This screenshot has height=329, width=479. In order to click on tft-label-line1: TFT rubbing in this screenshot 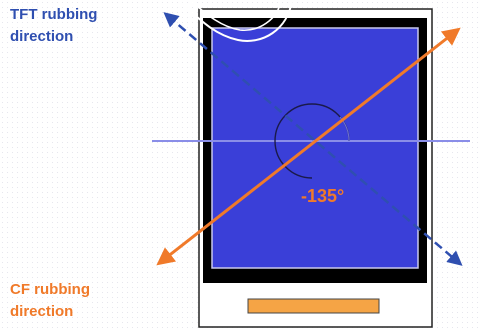, I will do `click(54, 14)`.